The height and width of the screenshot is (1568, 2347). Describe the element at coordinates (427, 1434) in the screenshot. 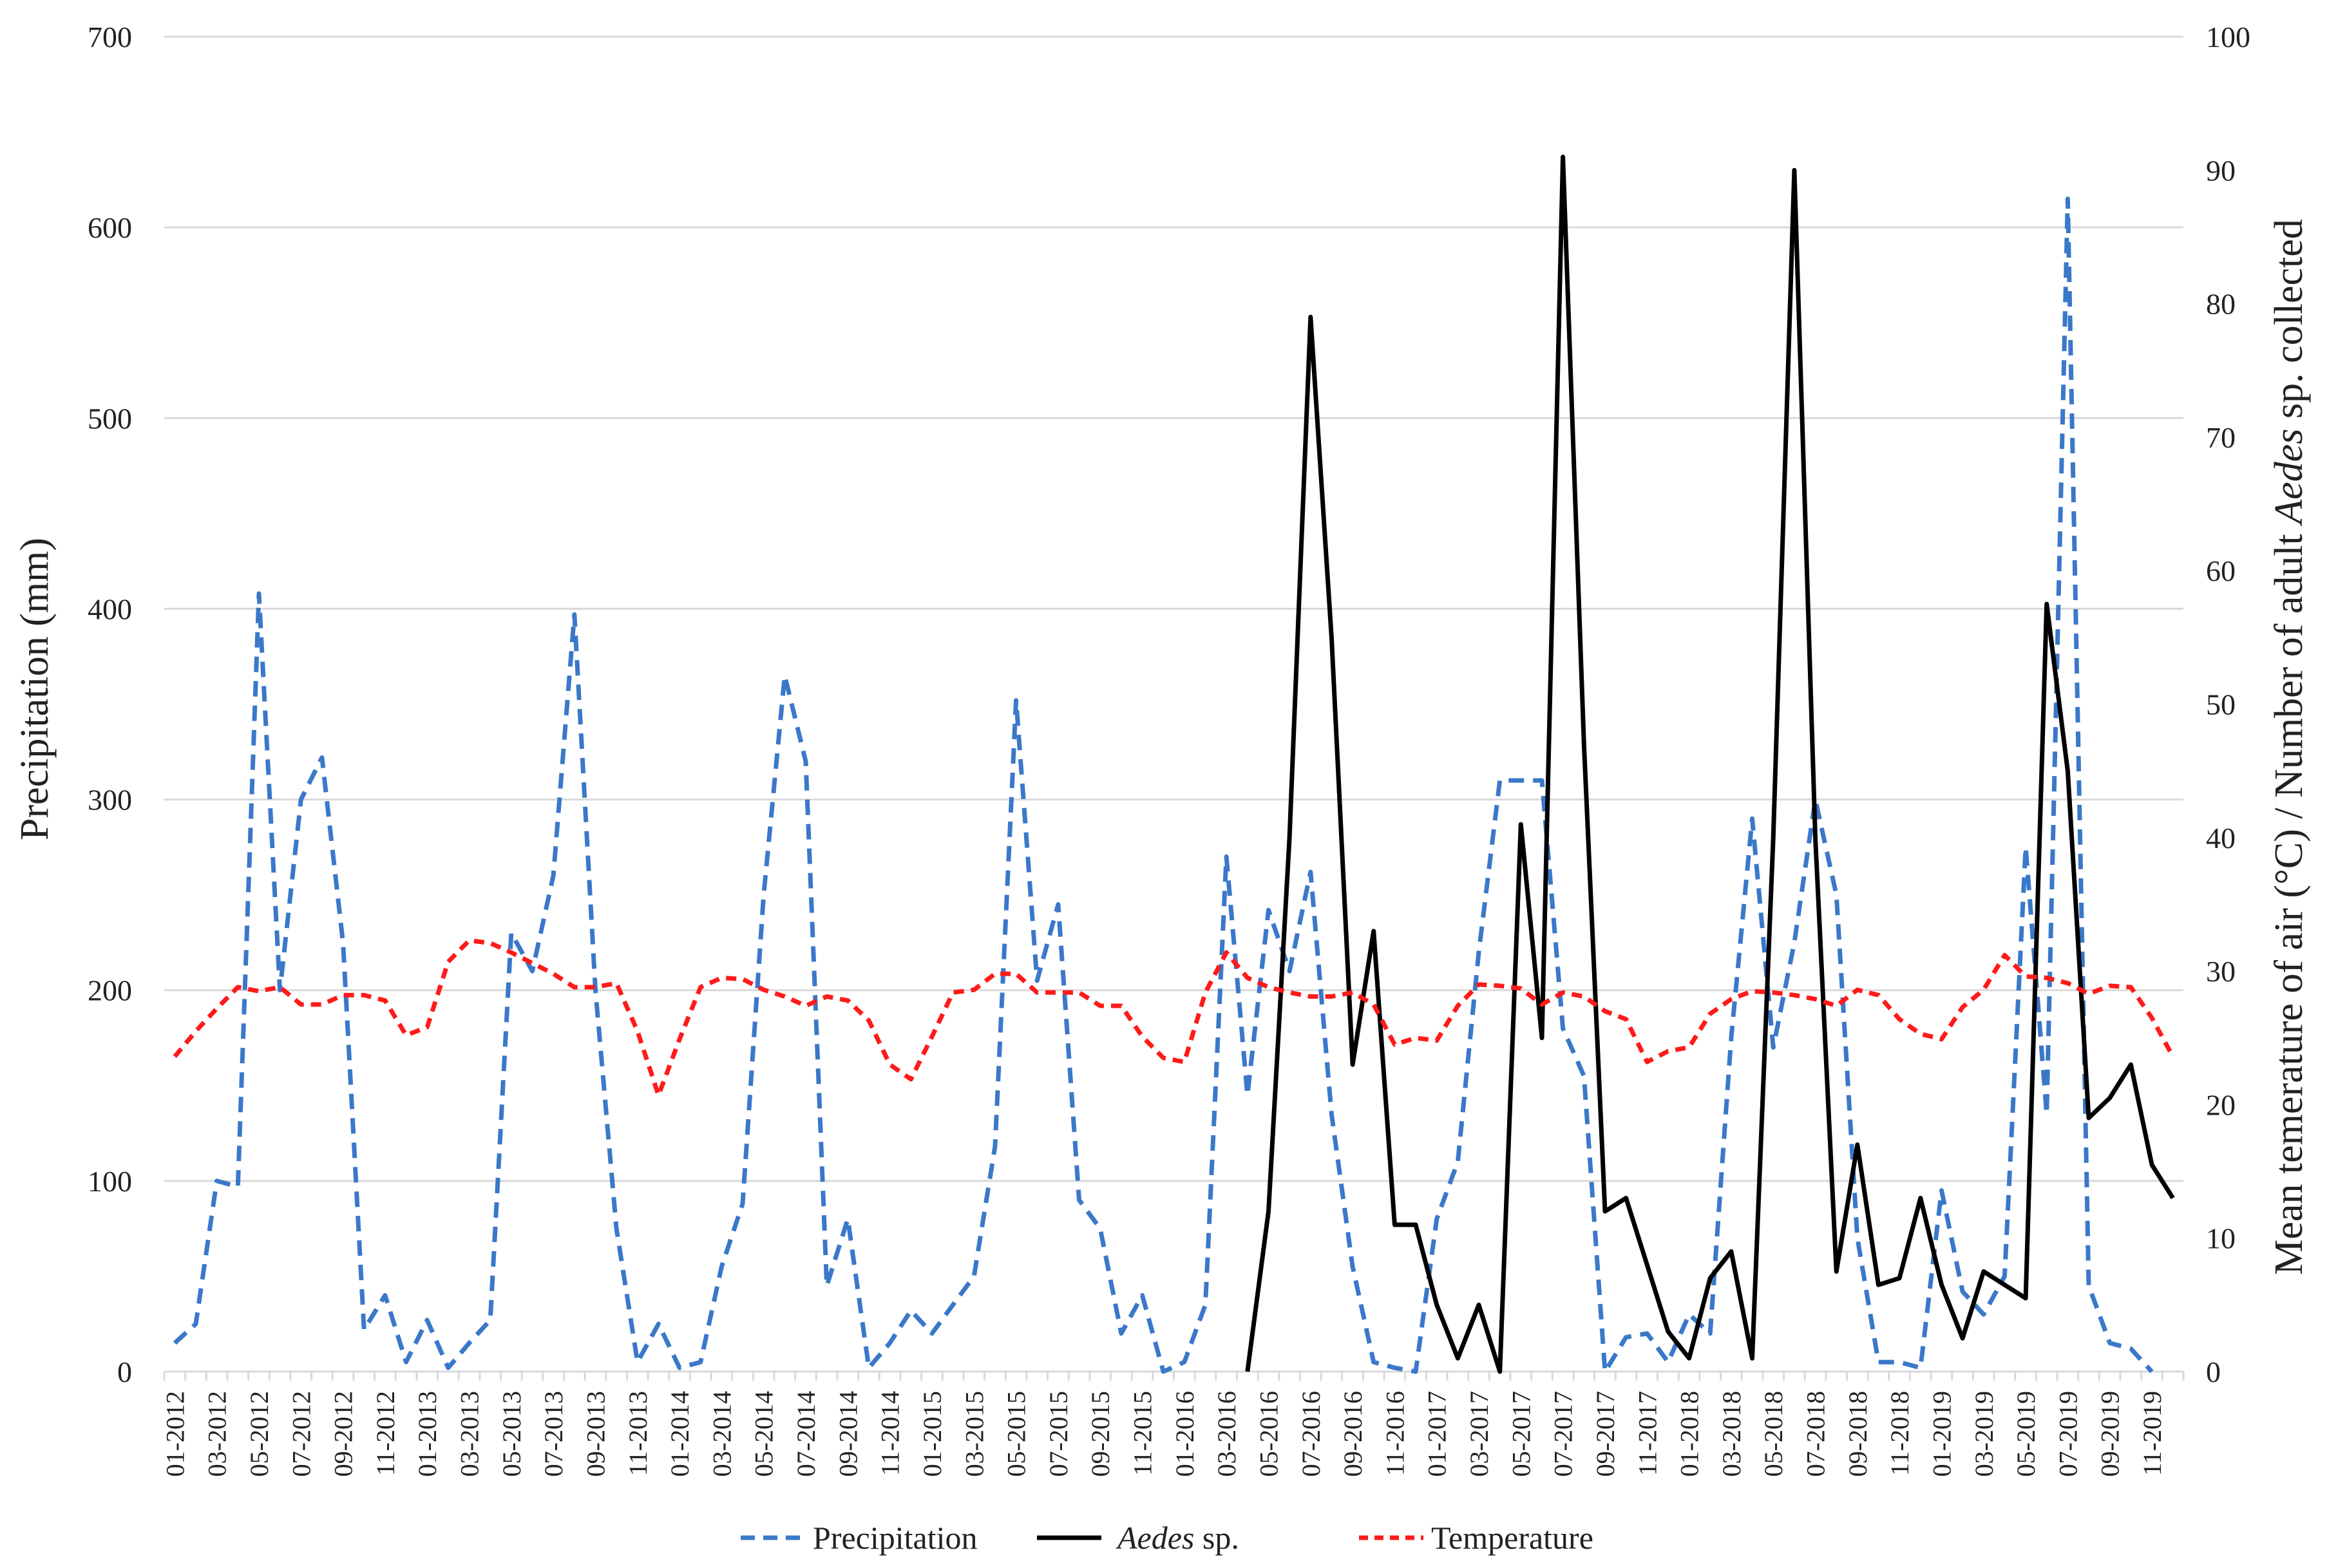

I see `x-tick-label: 01-2013` at that location.